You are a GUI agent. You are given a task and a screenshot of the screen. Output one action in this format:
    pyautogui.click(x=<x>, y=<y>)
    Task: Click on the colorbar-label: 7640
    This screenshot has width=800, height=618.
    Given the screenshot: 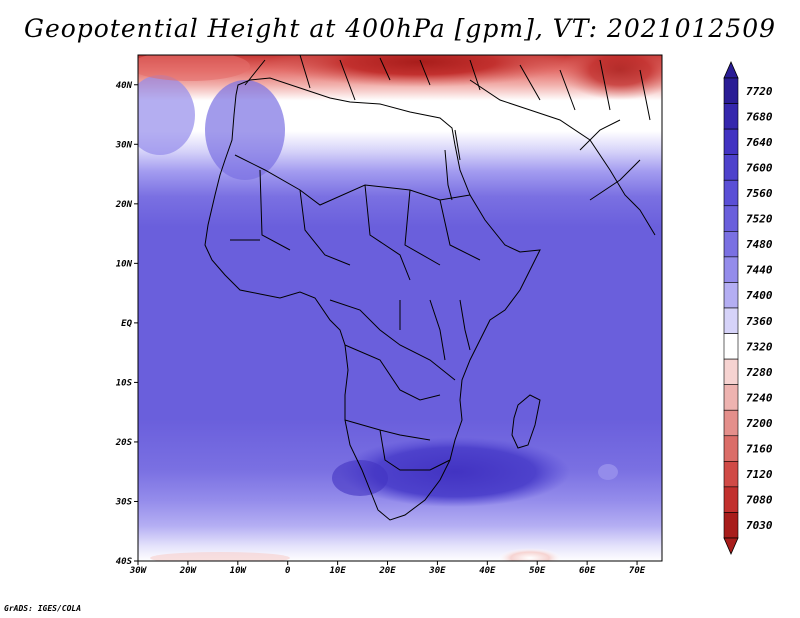 What is the action you would take?
    pyautogui.click(x=759, y=142)
    